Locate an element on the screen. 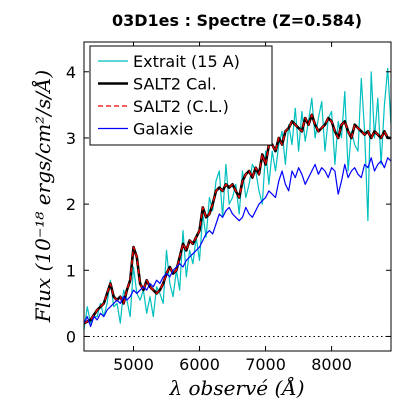 The height and width of the screenshot is (400, 400). x-axis-label: λ observé (Å) is located at coordinates (236, 387).